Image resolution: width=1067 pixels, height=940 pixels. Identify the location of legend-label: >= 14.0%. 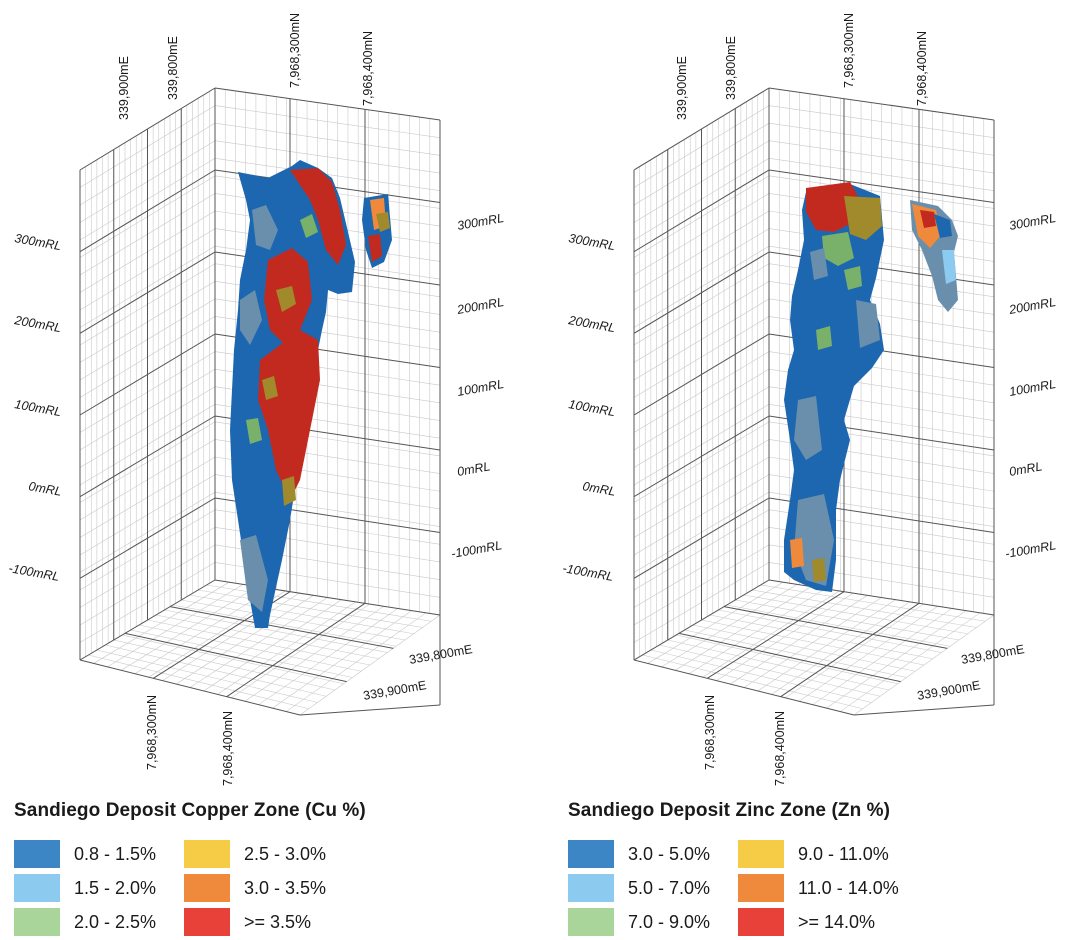
(837, 922).